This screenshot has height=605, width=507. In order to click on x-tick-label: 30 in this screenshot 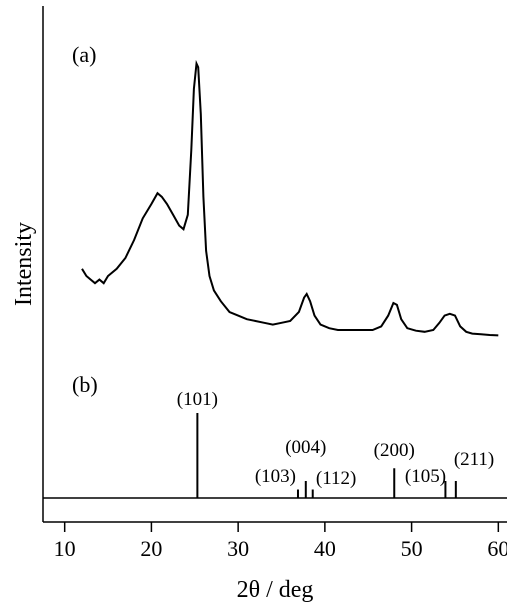, I will do `click(238, 548)`.